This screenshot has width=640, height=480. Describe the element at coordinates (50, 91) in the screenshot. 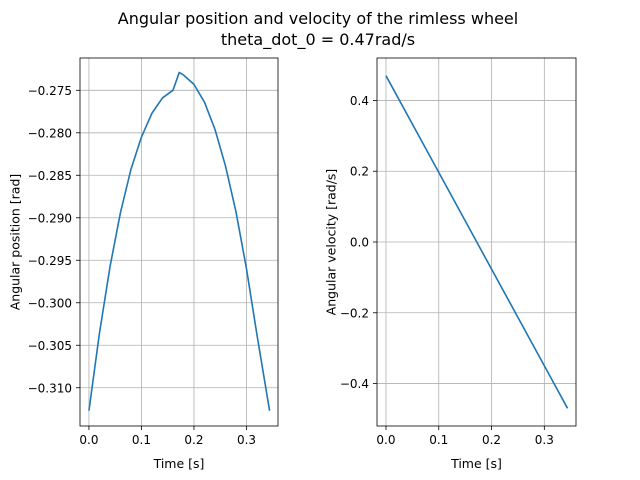

I see `y-tick-label: −0.275` at that location.